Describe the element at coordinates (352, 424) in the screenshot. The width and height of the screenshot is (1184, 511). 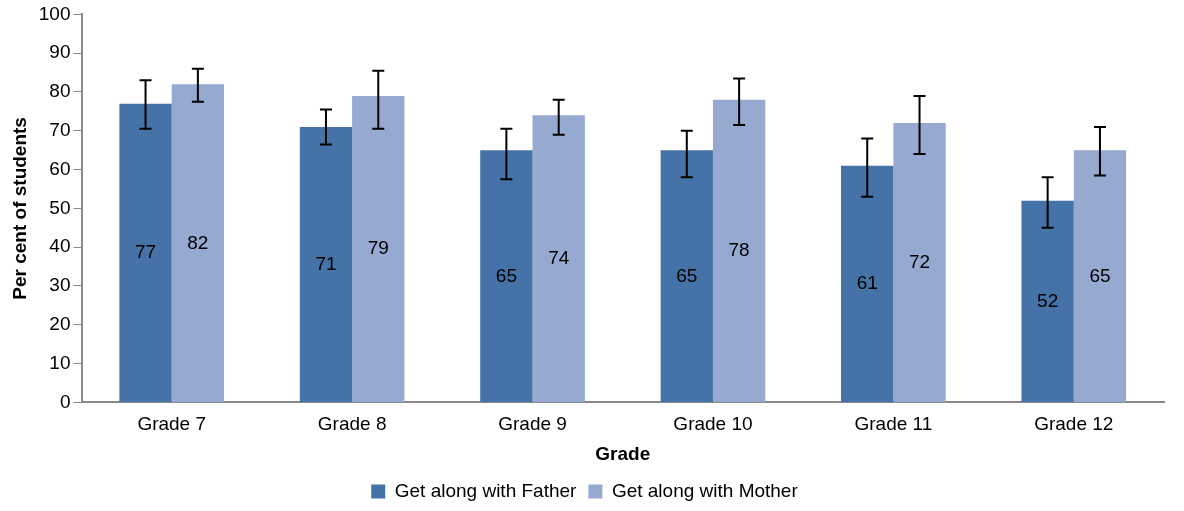
I see `x-tick-label: Grade 8` at that location.